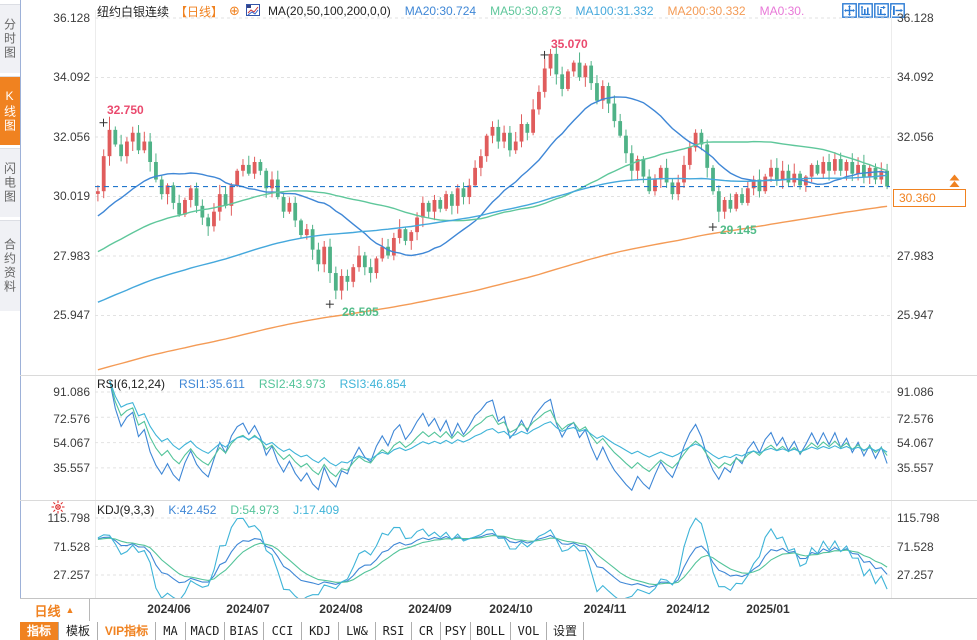 Image resolution: width=977 pixels, height=640 pixels. What do you see at coordinates (95, 304) in the screenshot?
I see `plot-left-border` at bounding box center [95, 304].